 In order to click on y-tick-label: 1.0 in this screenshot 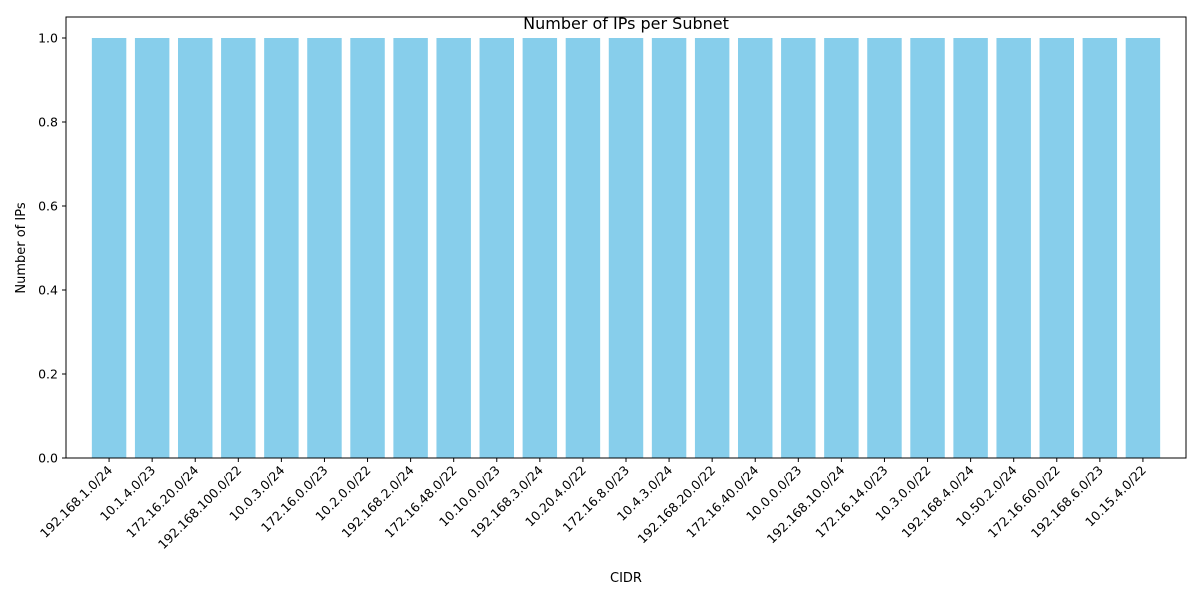, I will do `click(48, 38)`.